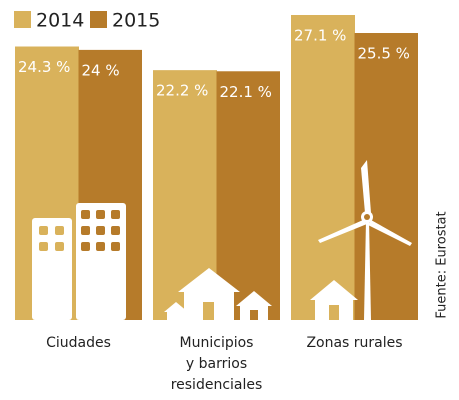 This screenshot has height=400, width=459. What do you see at coordinates (320, 36) in the screenshot?
I see `value-label: 27.1 %` at bounding box center [320, 36].